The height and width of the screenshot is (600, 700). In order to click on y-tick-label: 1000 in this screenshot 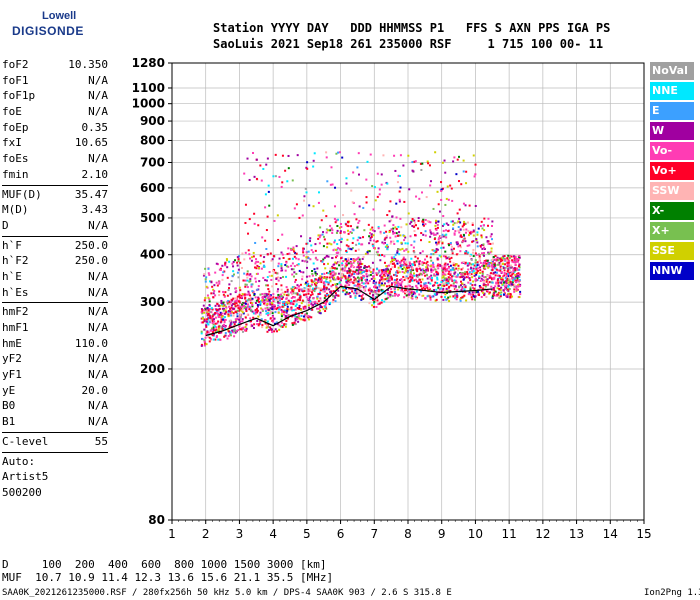, I will do `click(148, 104)`.